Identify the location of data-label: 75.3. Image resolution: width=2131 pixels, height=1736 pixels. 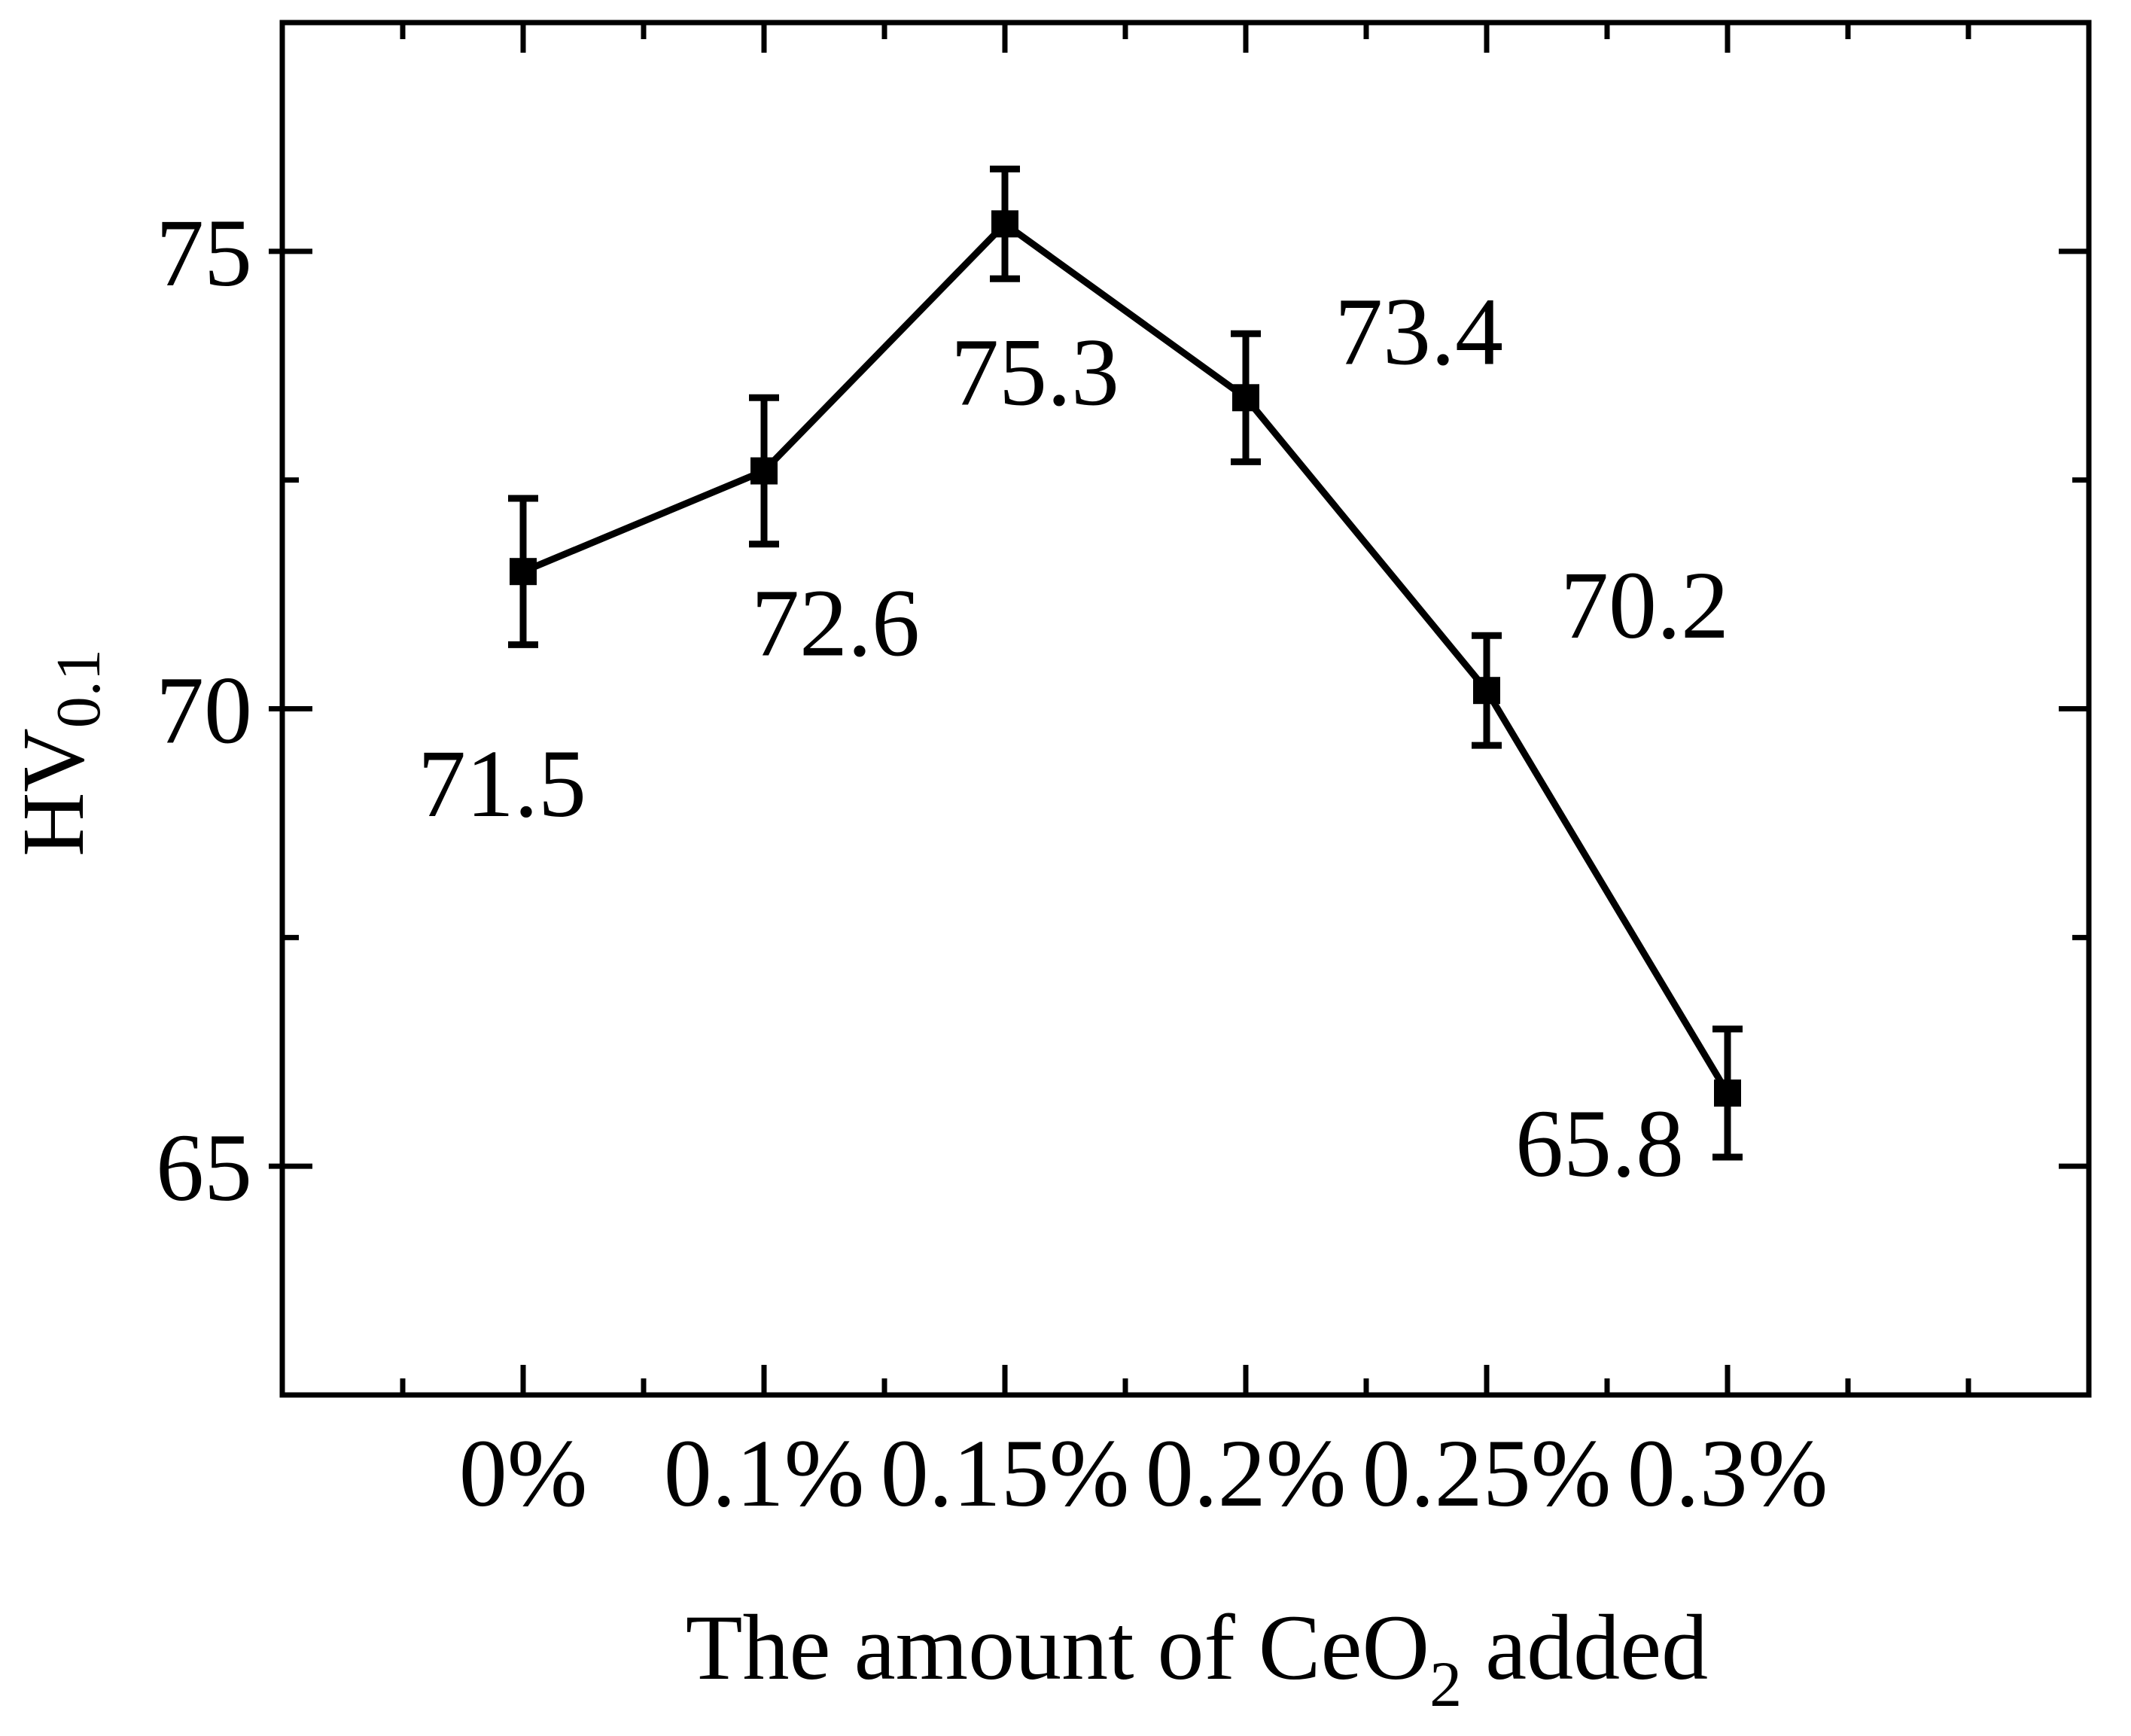
(1035, 371).